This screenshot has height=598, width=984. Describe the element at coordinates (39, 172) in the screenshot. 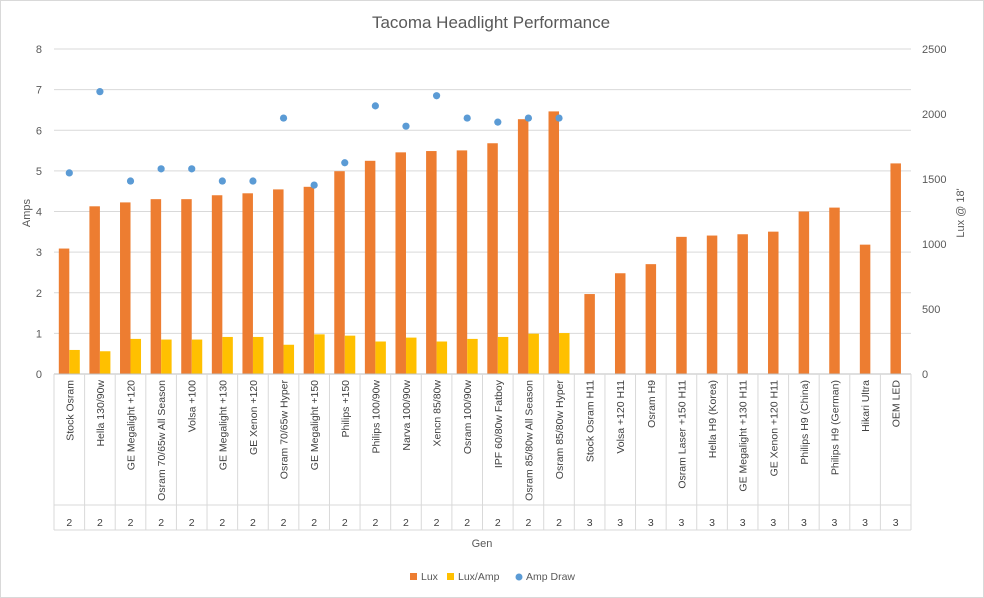

I see `left-tick-label: 5` at that location.